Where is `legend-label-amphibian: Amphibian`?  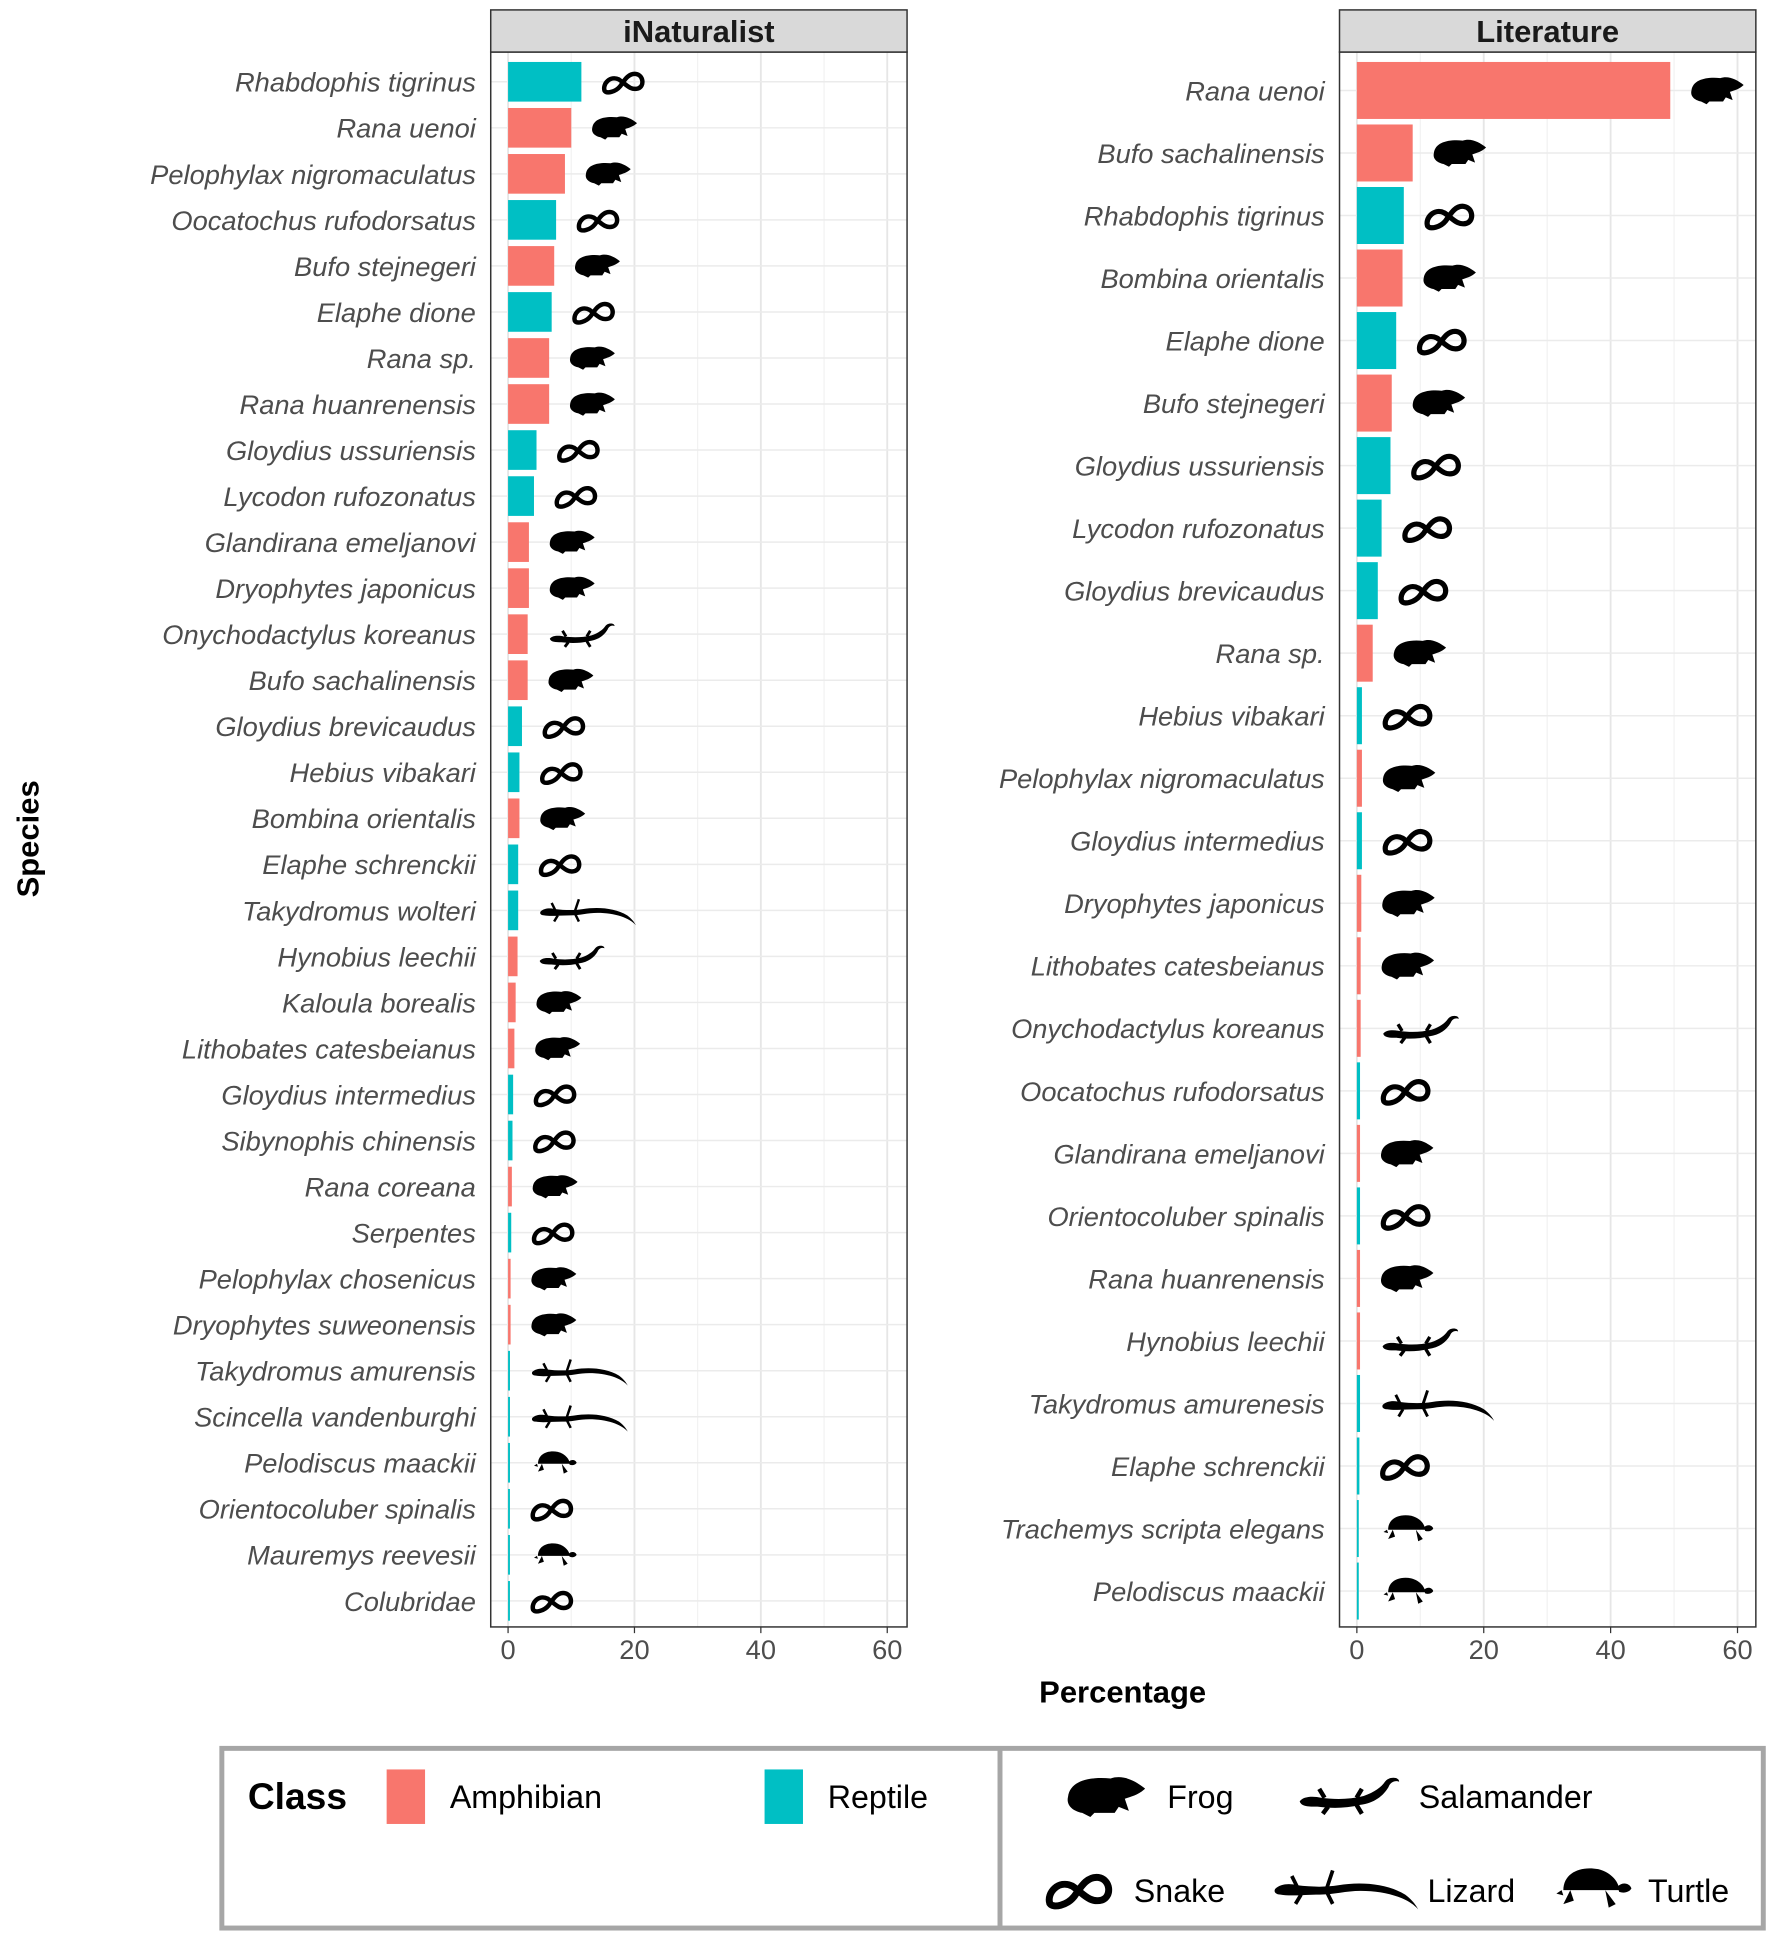
legend-label-amphibian: Amphibian is located at coordinates (526, 1797).